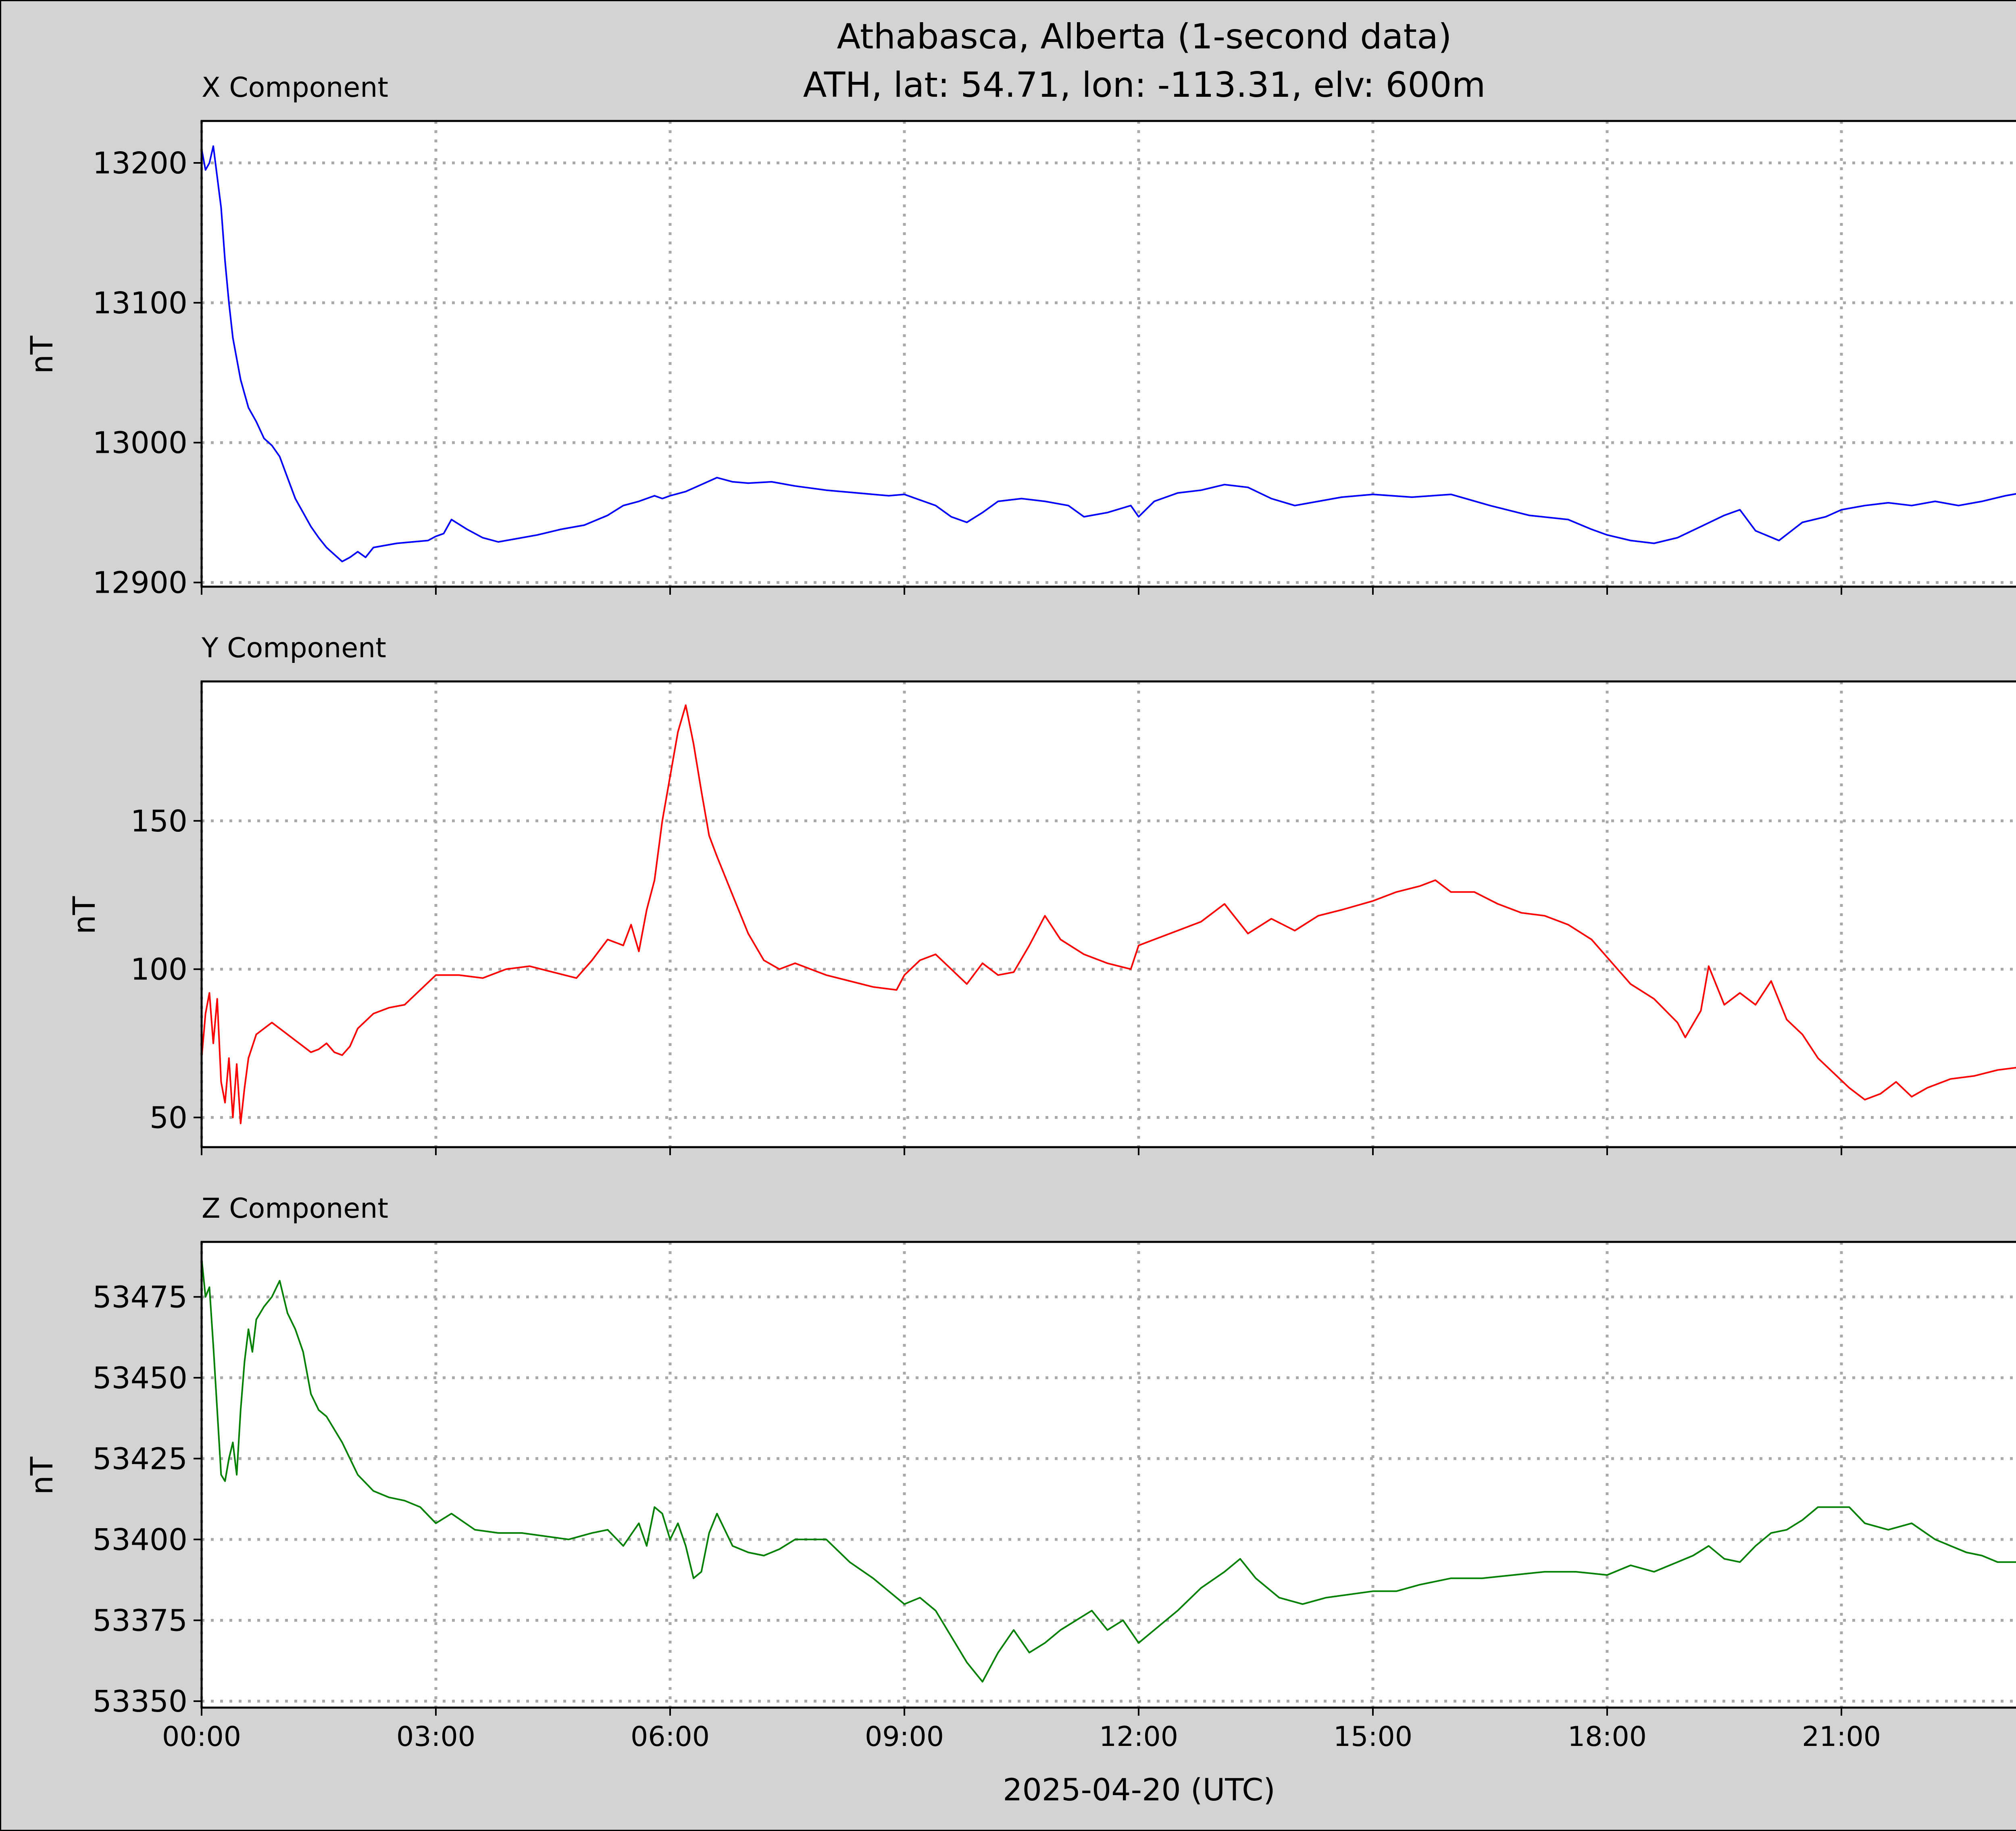  Describe the element at coordinates (435, 1737) in the screenshot. I see `x-tick-label: 03:00` at that location.